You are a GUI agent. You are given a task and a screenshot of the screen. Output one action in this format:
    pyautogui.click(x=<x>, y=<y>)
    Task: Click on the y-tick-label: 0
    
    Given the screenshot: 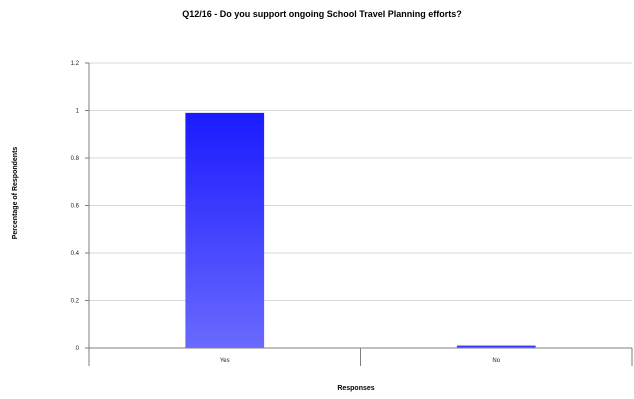 What is the action you would take?
    pyautogui.click(x=78, y=349)
    